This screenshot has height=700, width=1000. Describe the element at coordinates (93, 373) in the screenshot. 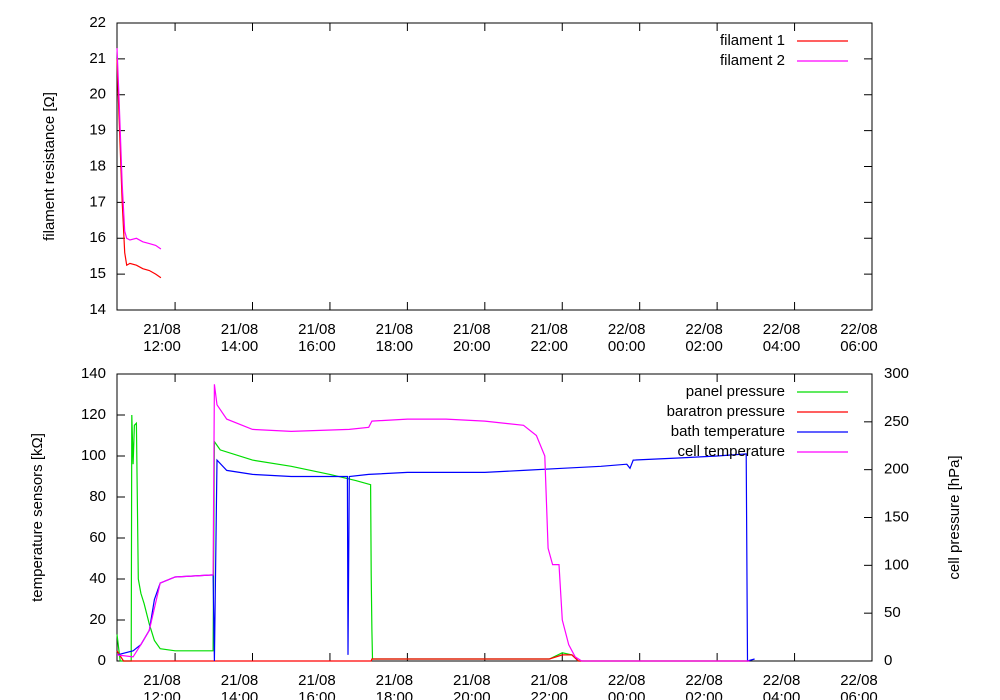

I see `y-tick-label: 140` at that location.